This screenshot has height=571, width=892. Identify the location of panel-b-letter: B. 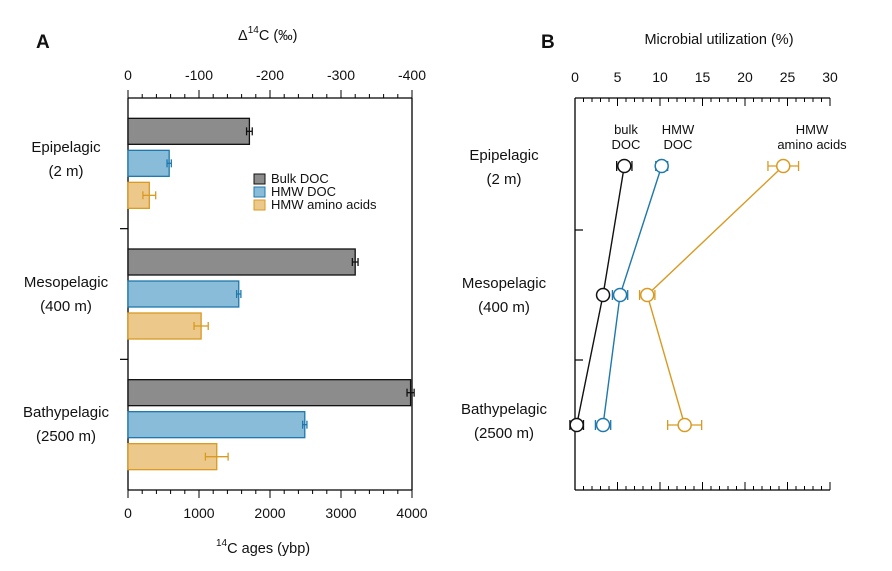
(548, 42).